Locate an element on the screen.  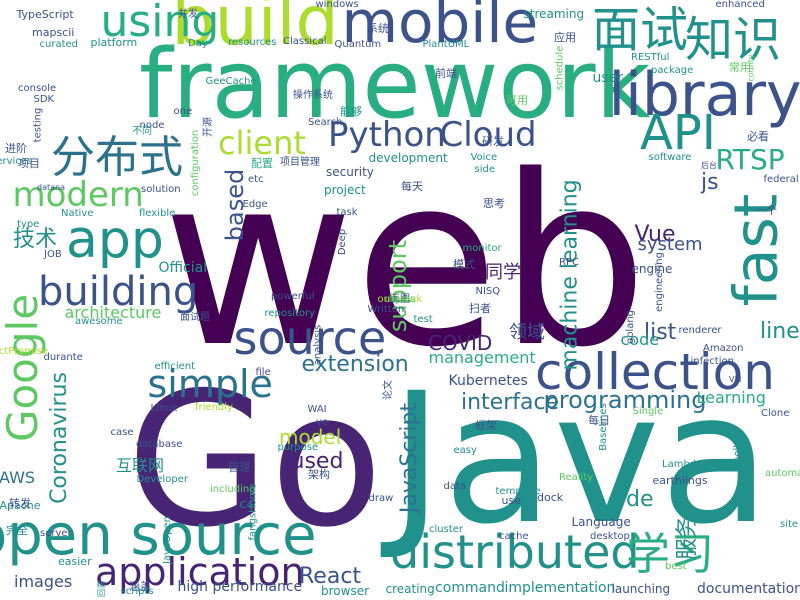
cloud-word: scripts is located at coordinates (137, 591).